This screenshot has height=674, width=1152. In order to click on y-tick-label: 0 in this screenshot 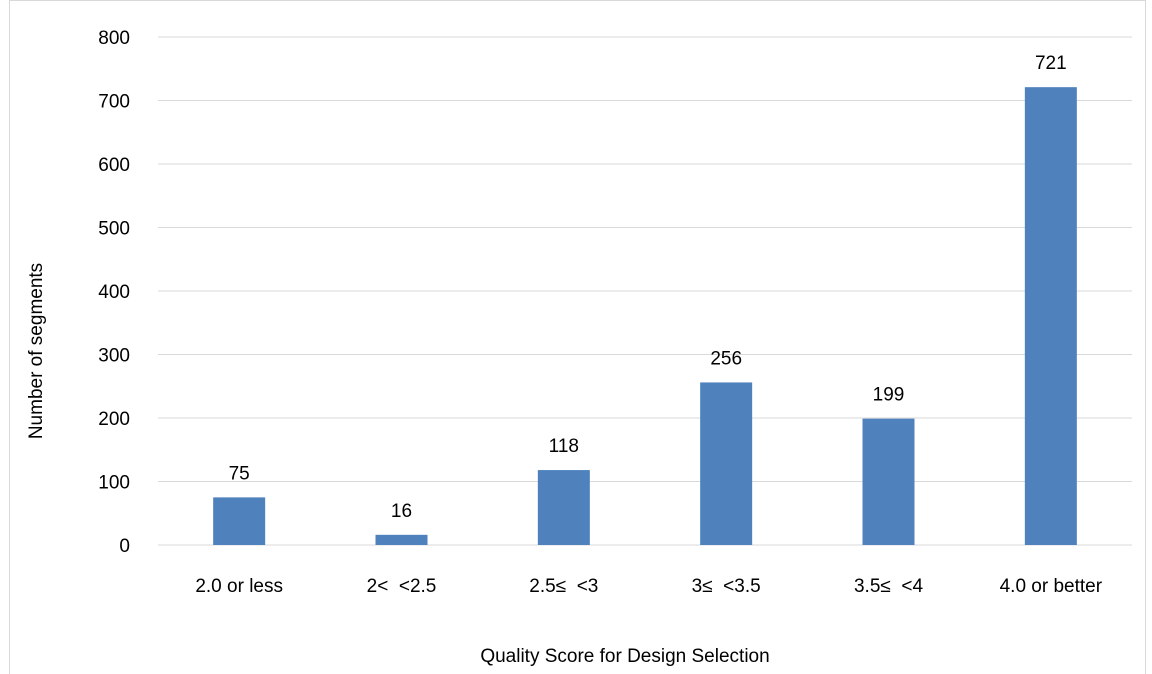, I will do `click(124, 546)`.